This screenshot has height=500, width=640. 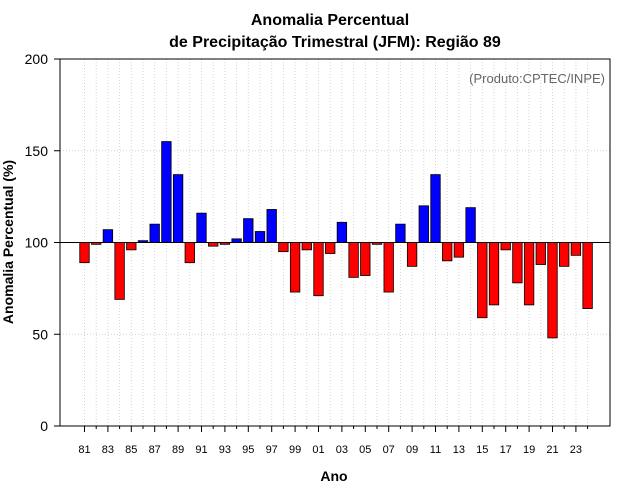 What do you see at coordinates (587, 275) in the screenshot?
I see `bar-2024` at bounding box center [587, 275].